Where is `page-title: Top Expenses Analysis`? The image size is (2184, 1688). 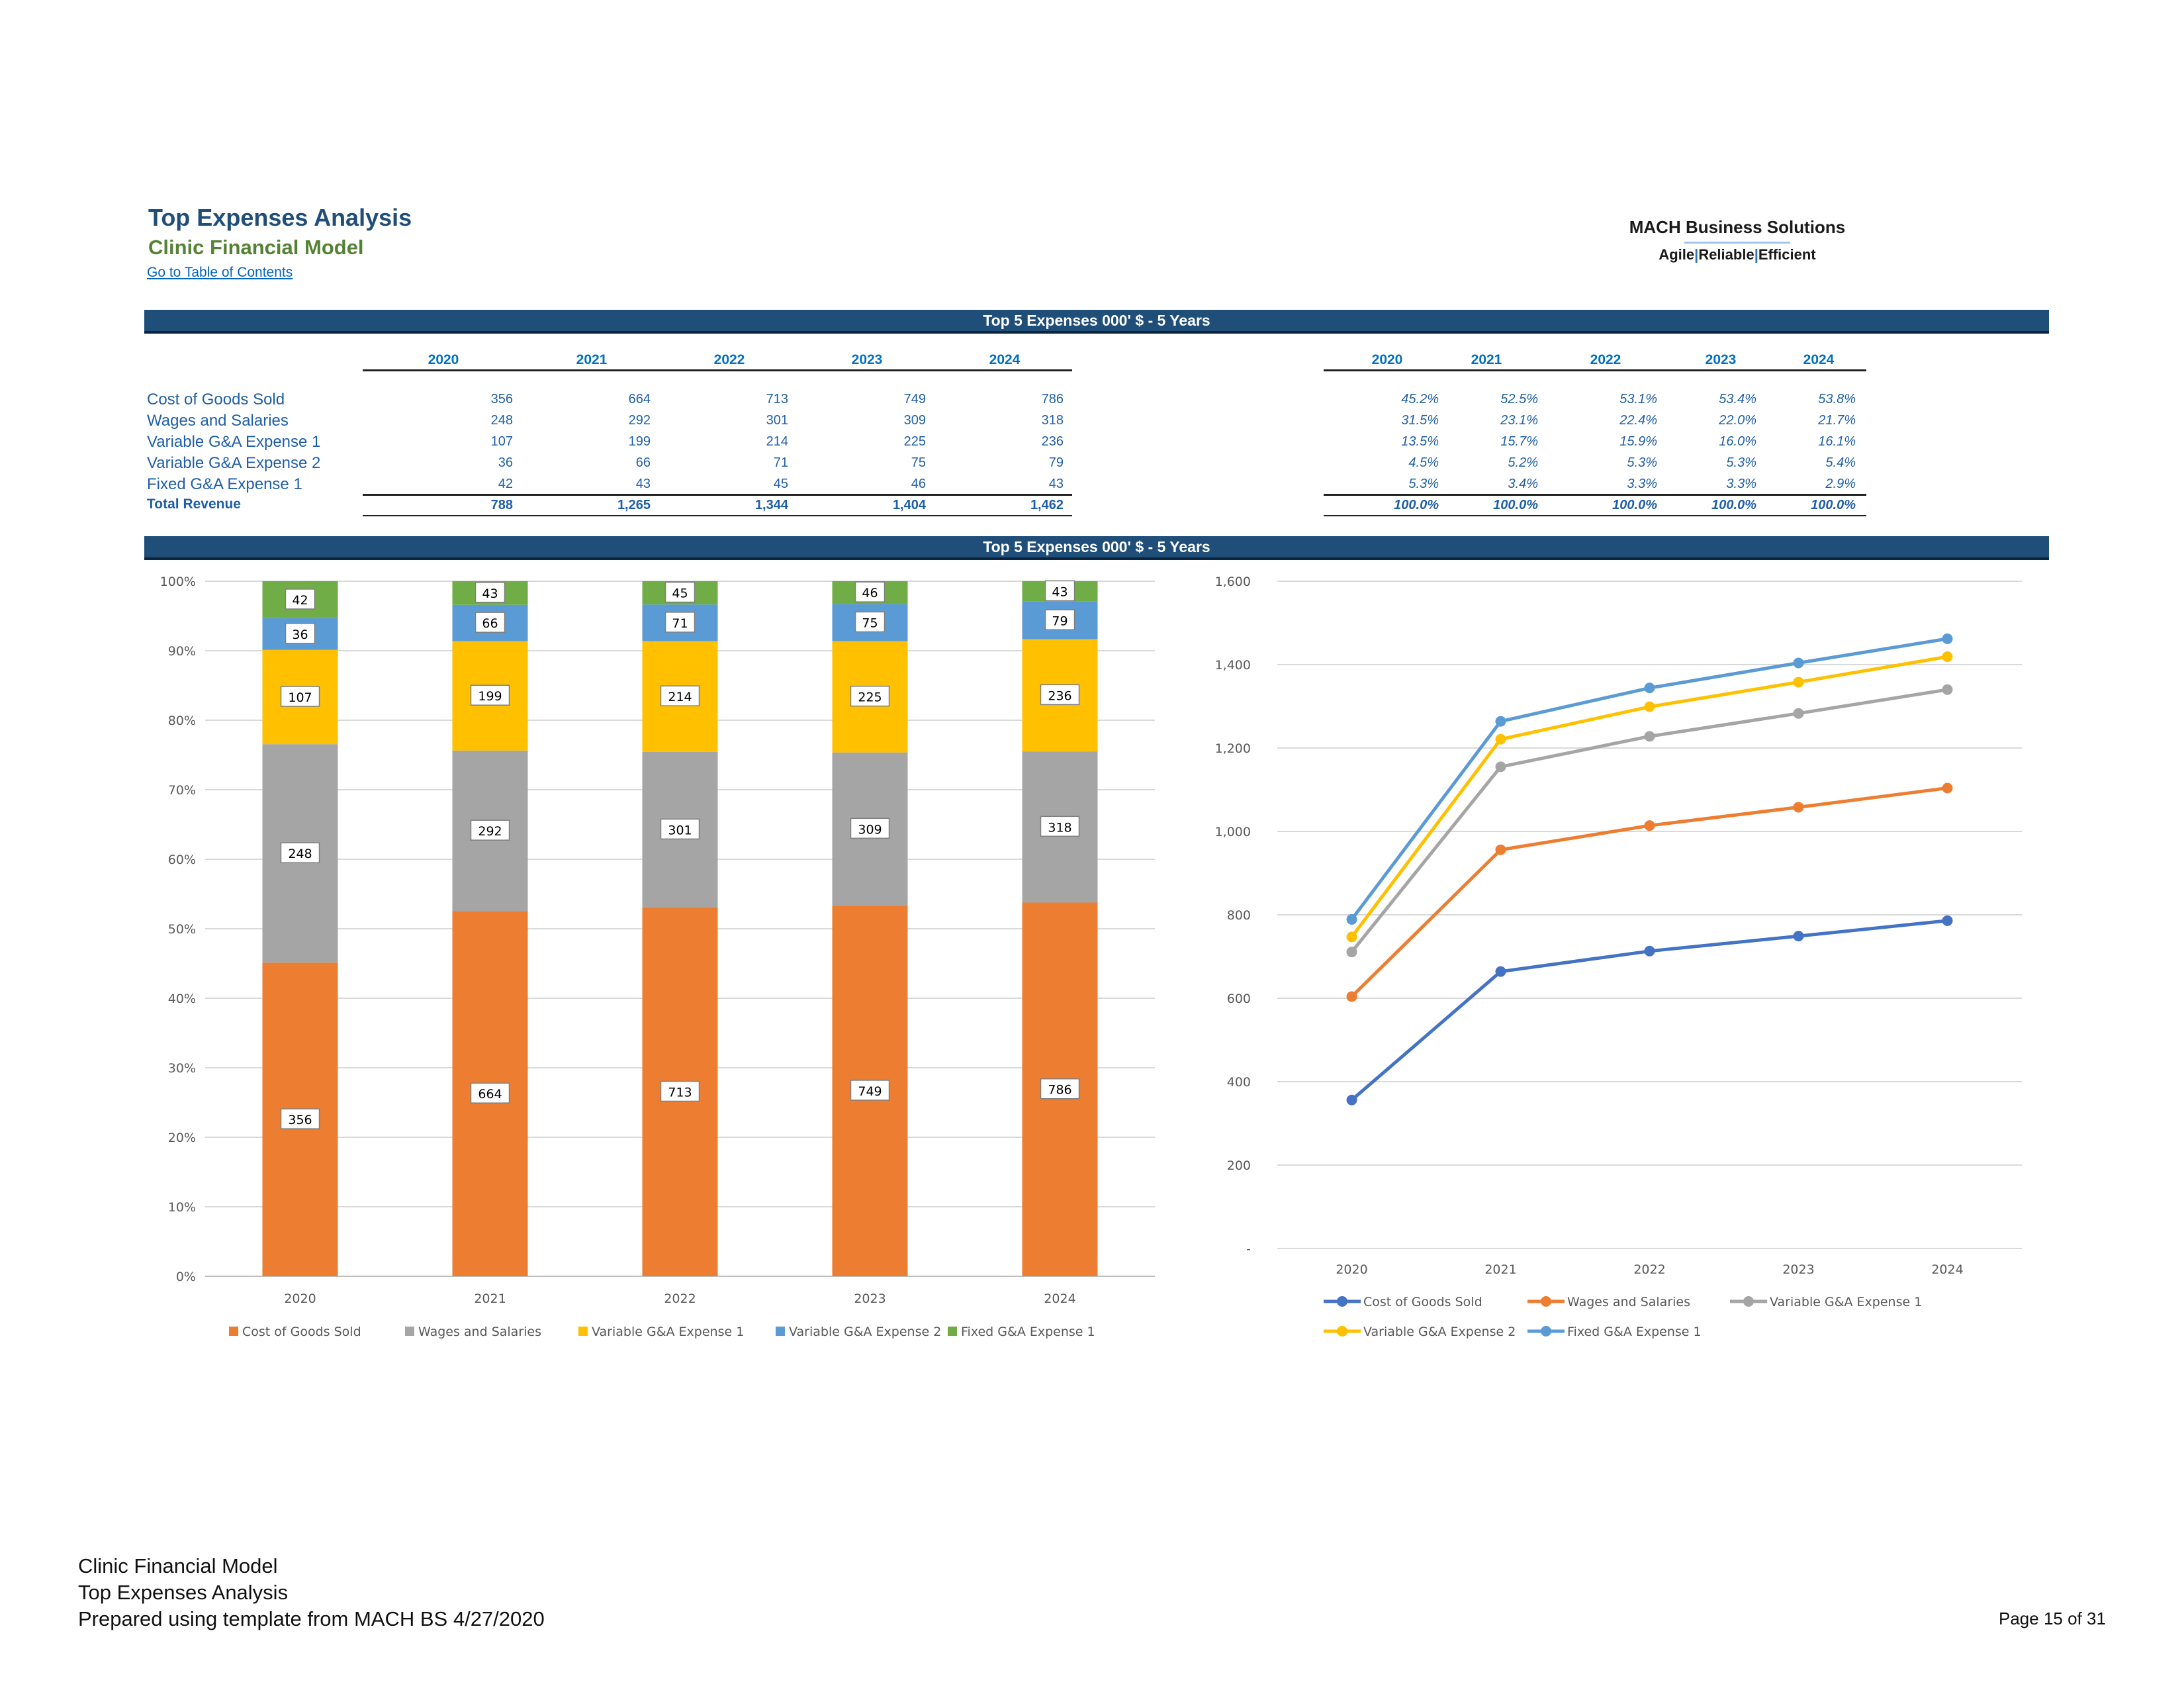 page-title: Top Expenses Analysis is located at coordinates (280, 217).